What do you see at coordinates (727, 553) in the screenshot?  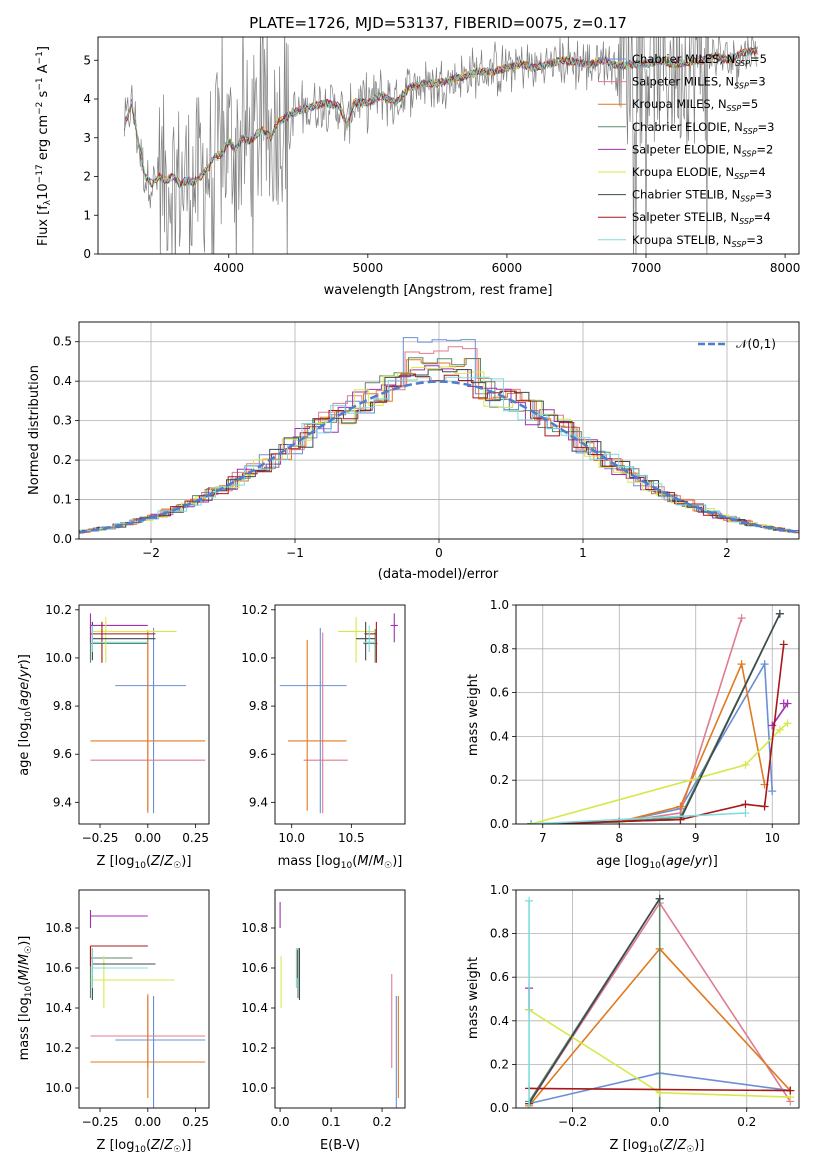 I see `x-tick-label: 2` at bounding box center [727, 553].